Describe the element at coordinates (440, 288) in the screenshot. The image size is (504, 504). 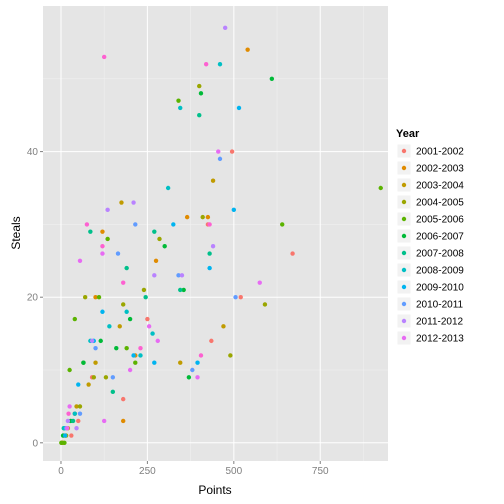
I see `legend-label: 2009-2010` at that location.